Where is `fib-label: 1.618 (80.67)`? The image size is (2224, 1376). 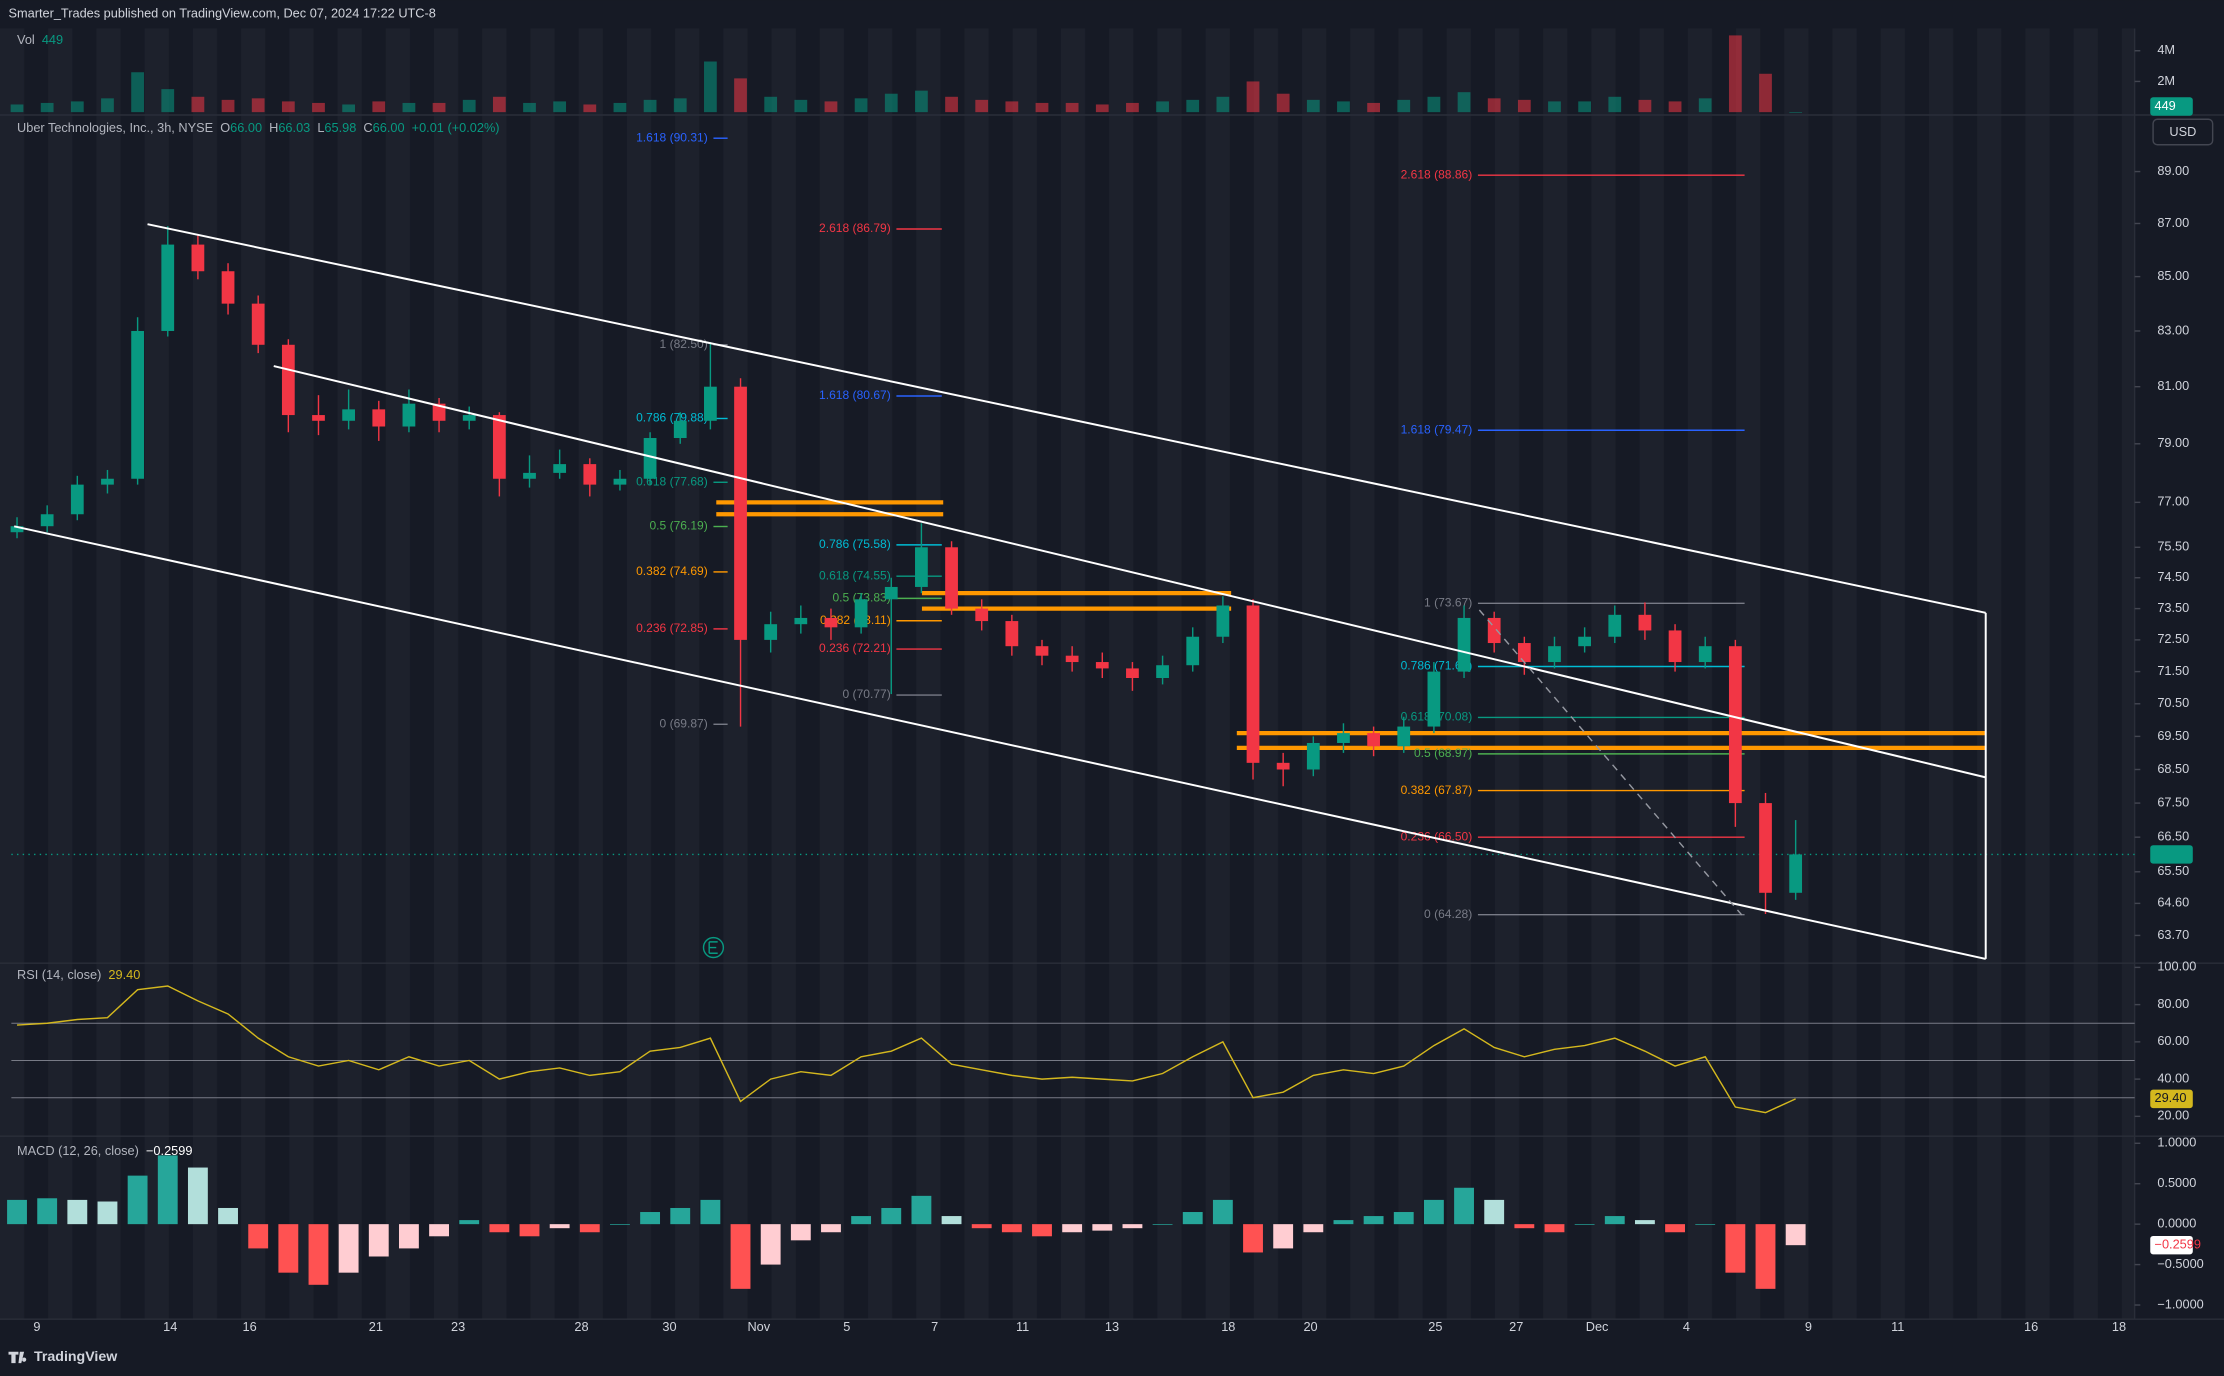 fib-label: 1.618 (80.67) is located at coordinates (855, 395).